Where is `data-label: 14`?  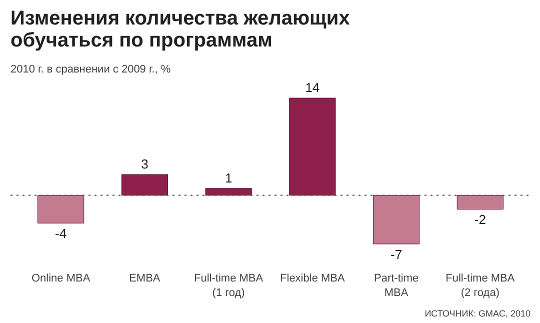 data-label: 14 is located at coordinates (312, 88).